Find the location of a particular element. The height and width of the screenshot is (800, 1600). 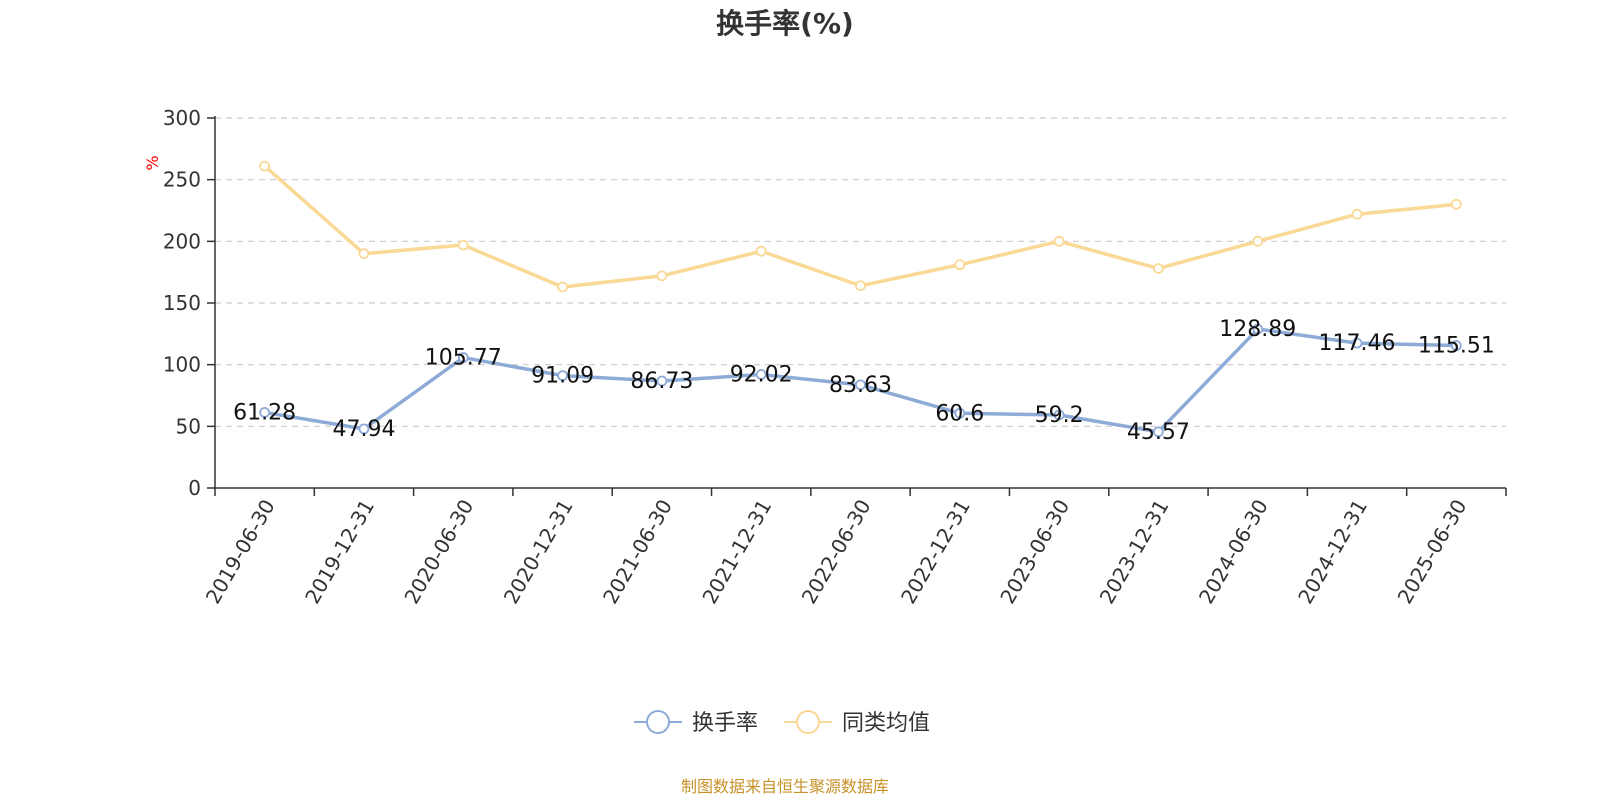

y-tick-label: 50 is located at coordinates (188, 426).